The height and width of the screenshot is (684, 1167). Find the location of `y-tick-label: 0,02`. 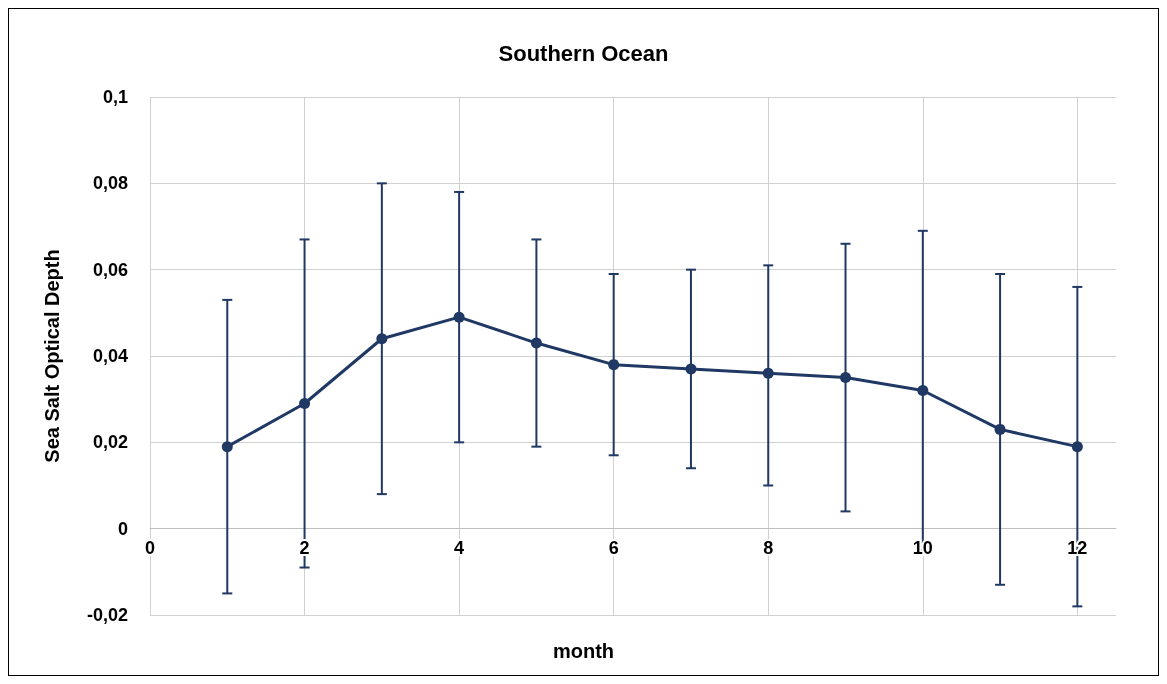

y-tick-label: 0,02 is located at coordinates (110, 442).